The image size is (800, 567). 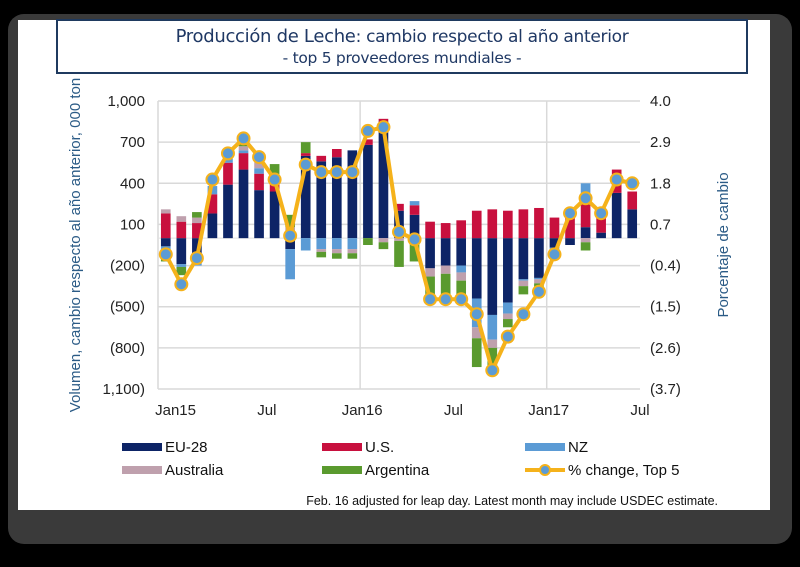 What do you see at coordinates (305, 244) in the screenshot?
I see `bar-nz-sep15` at bounding box center [305, 244].